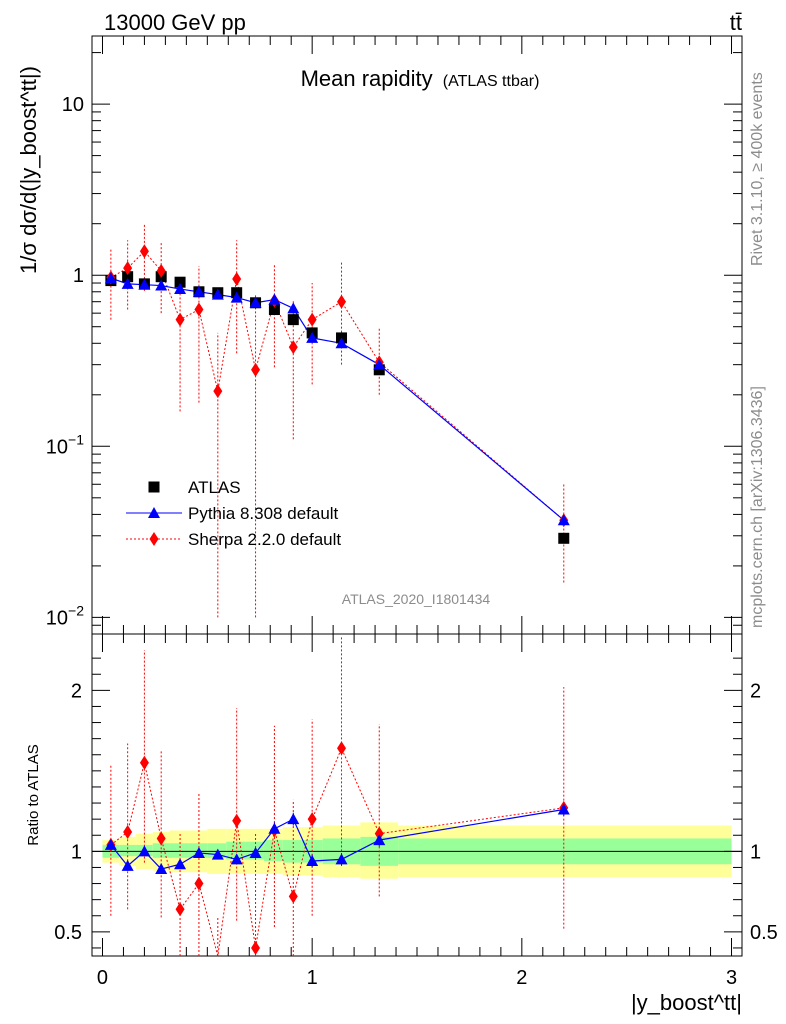  Describe the element at coordinates (214, 487) in the screenshot. I see `legend-entry-label: ATLAS` at that location.